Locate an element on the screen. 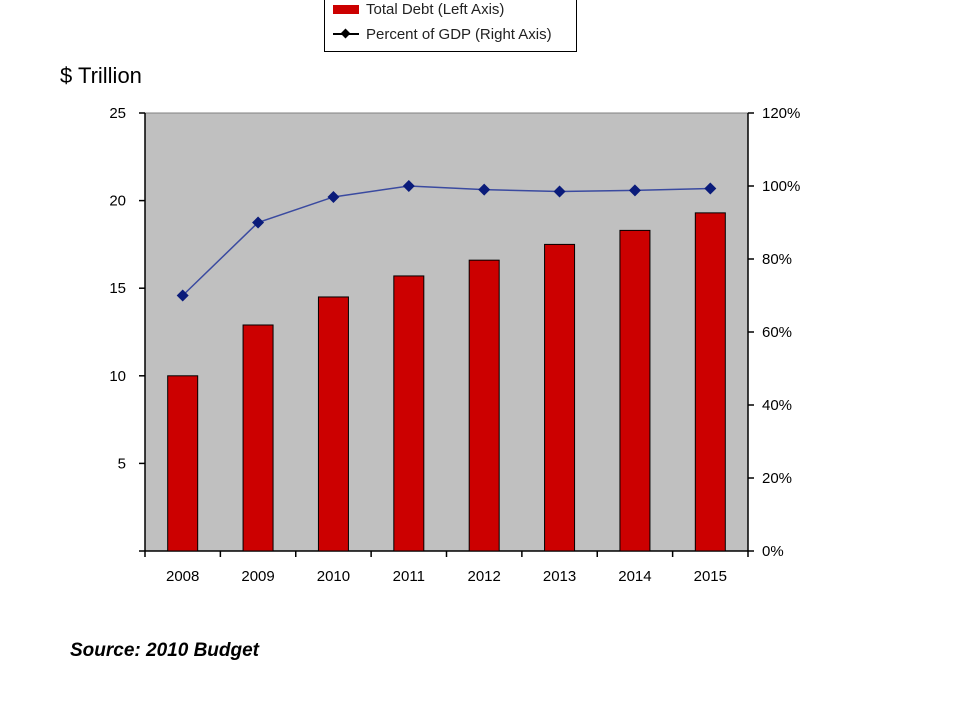 The image size is (960, 720). x-tick-label: 2008 is located at coordinates (182, 576).